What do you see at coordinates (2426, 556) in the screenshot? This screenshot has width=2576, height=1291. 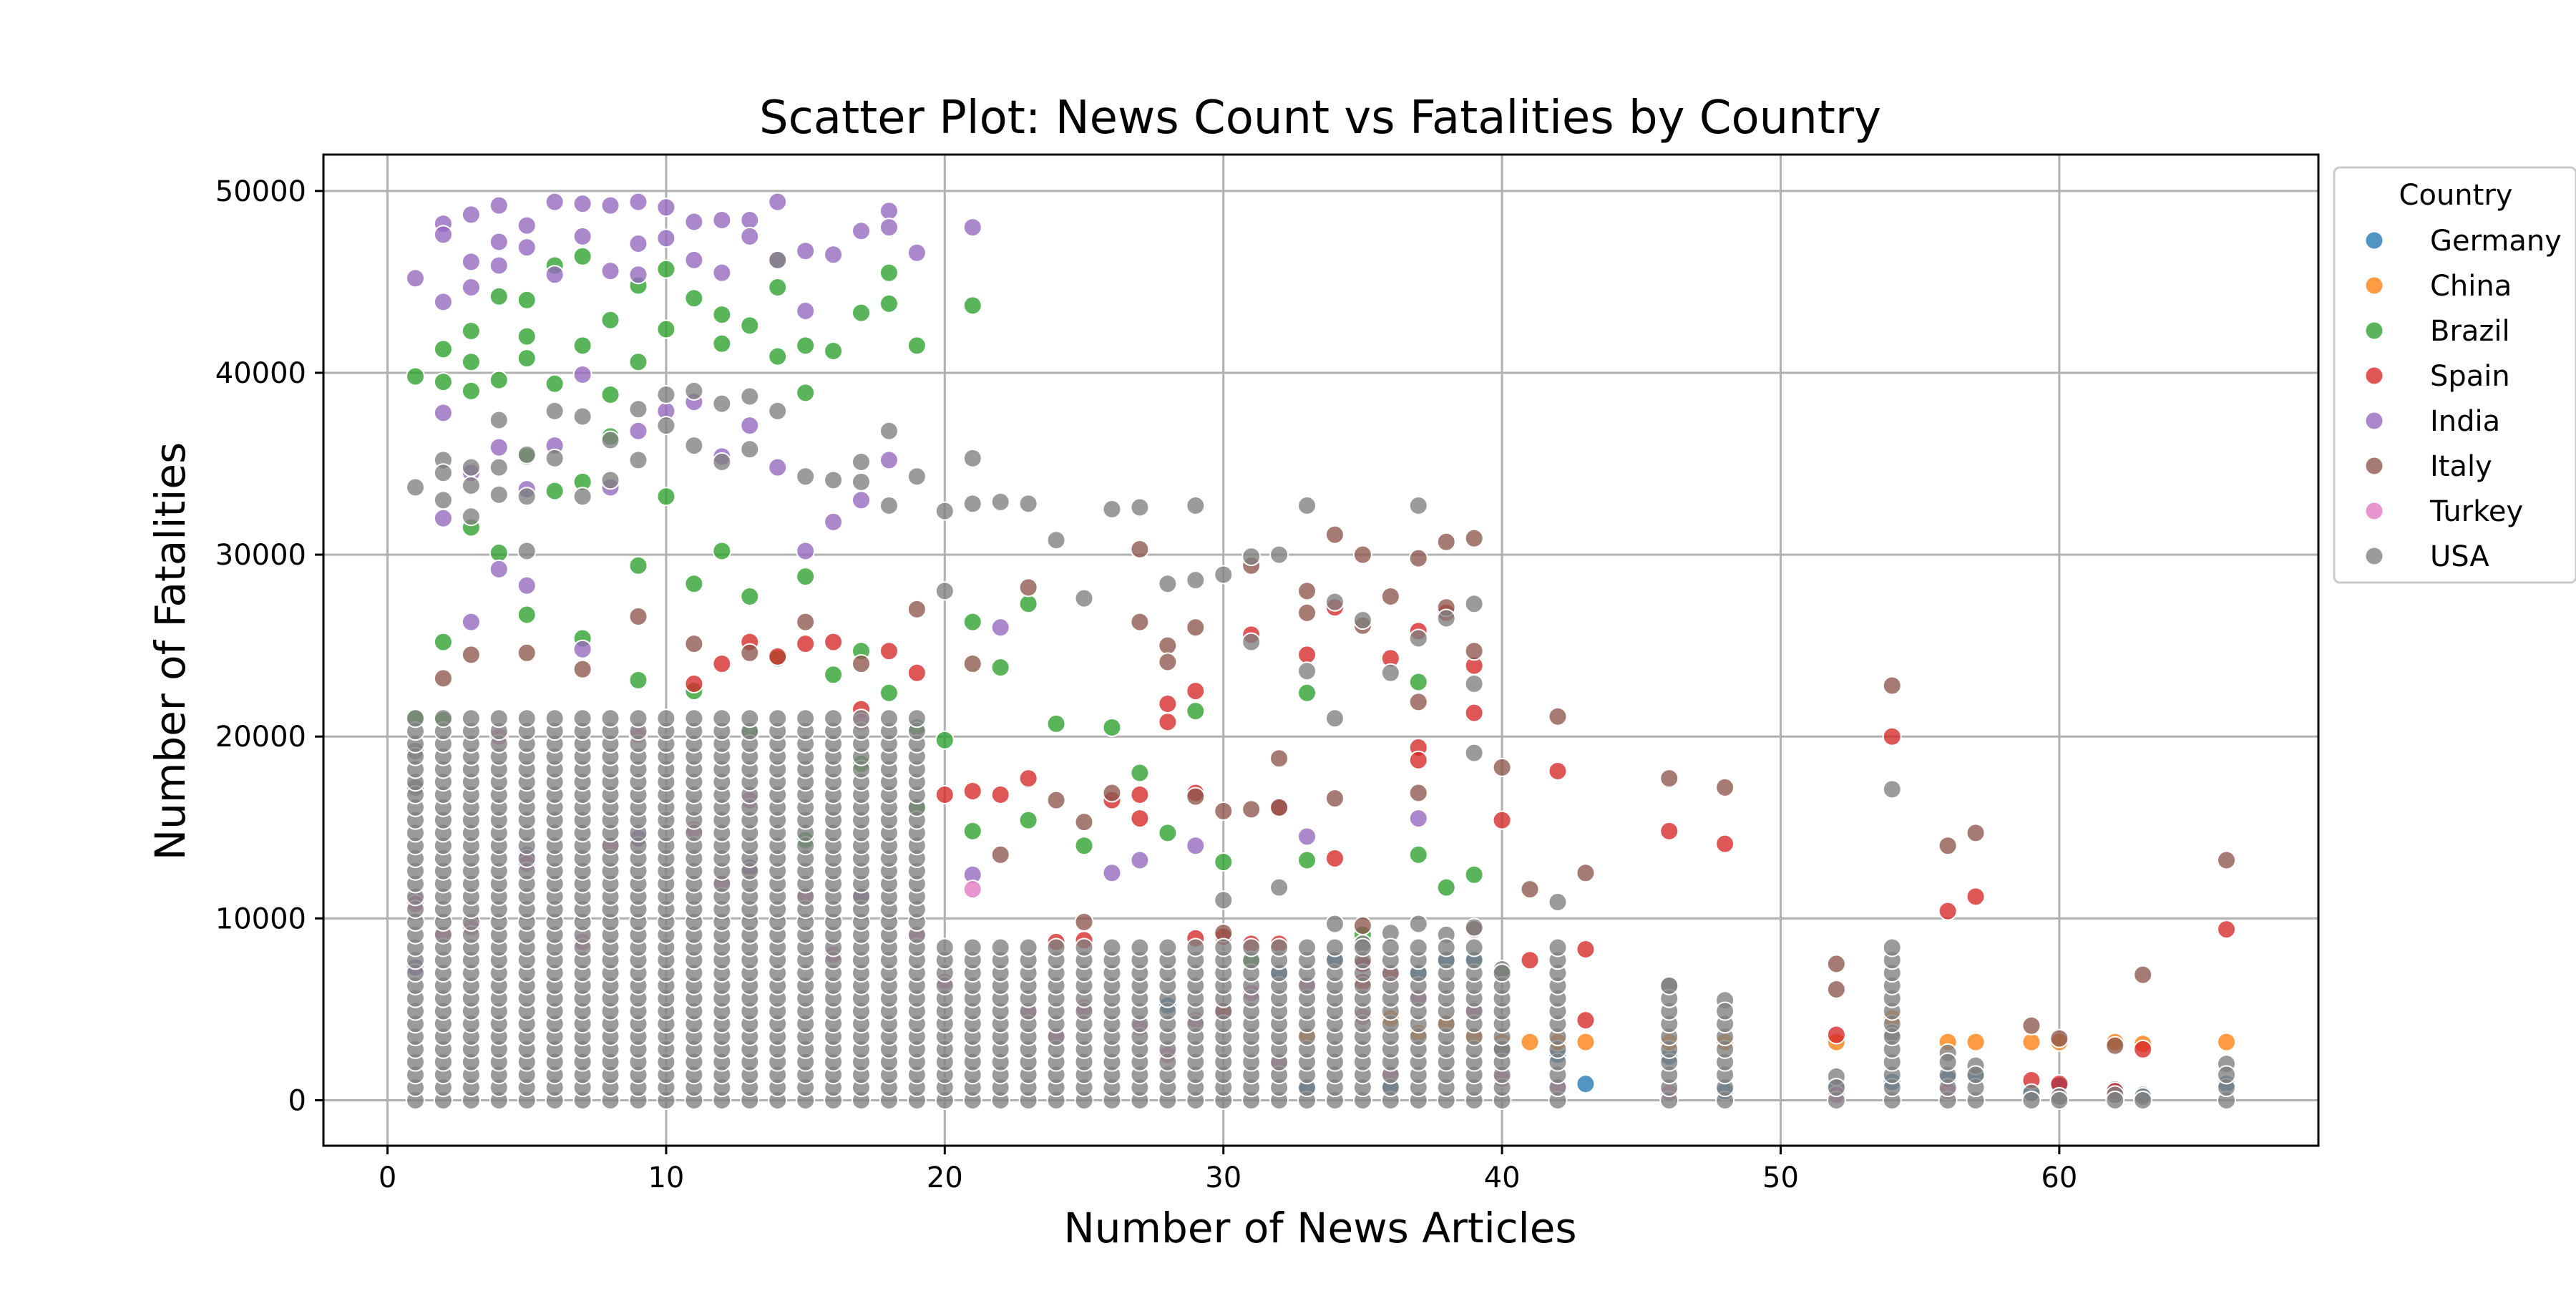 I see `legend-item-usa: USA` at bounding box center [2426, 556].